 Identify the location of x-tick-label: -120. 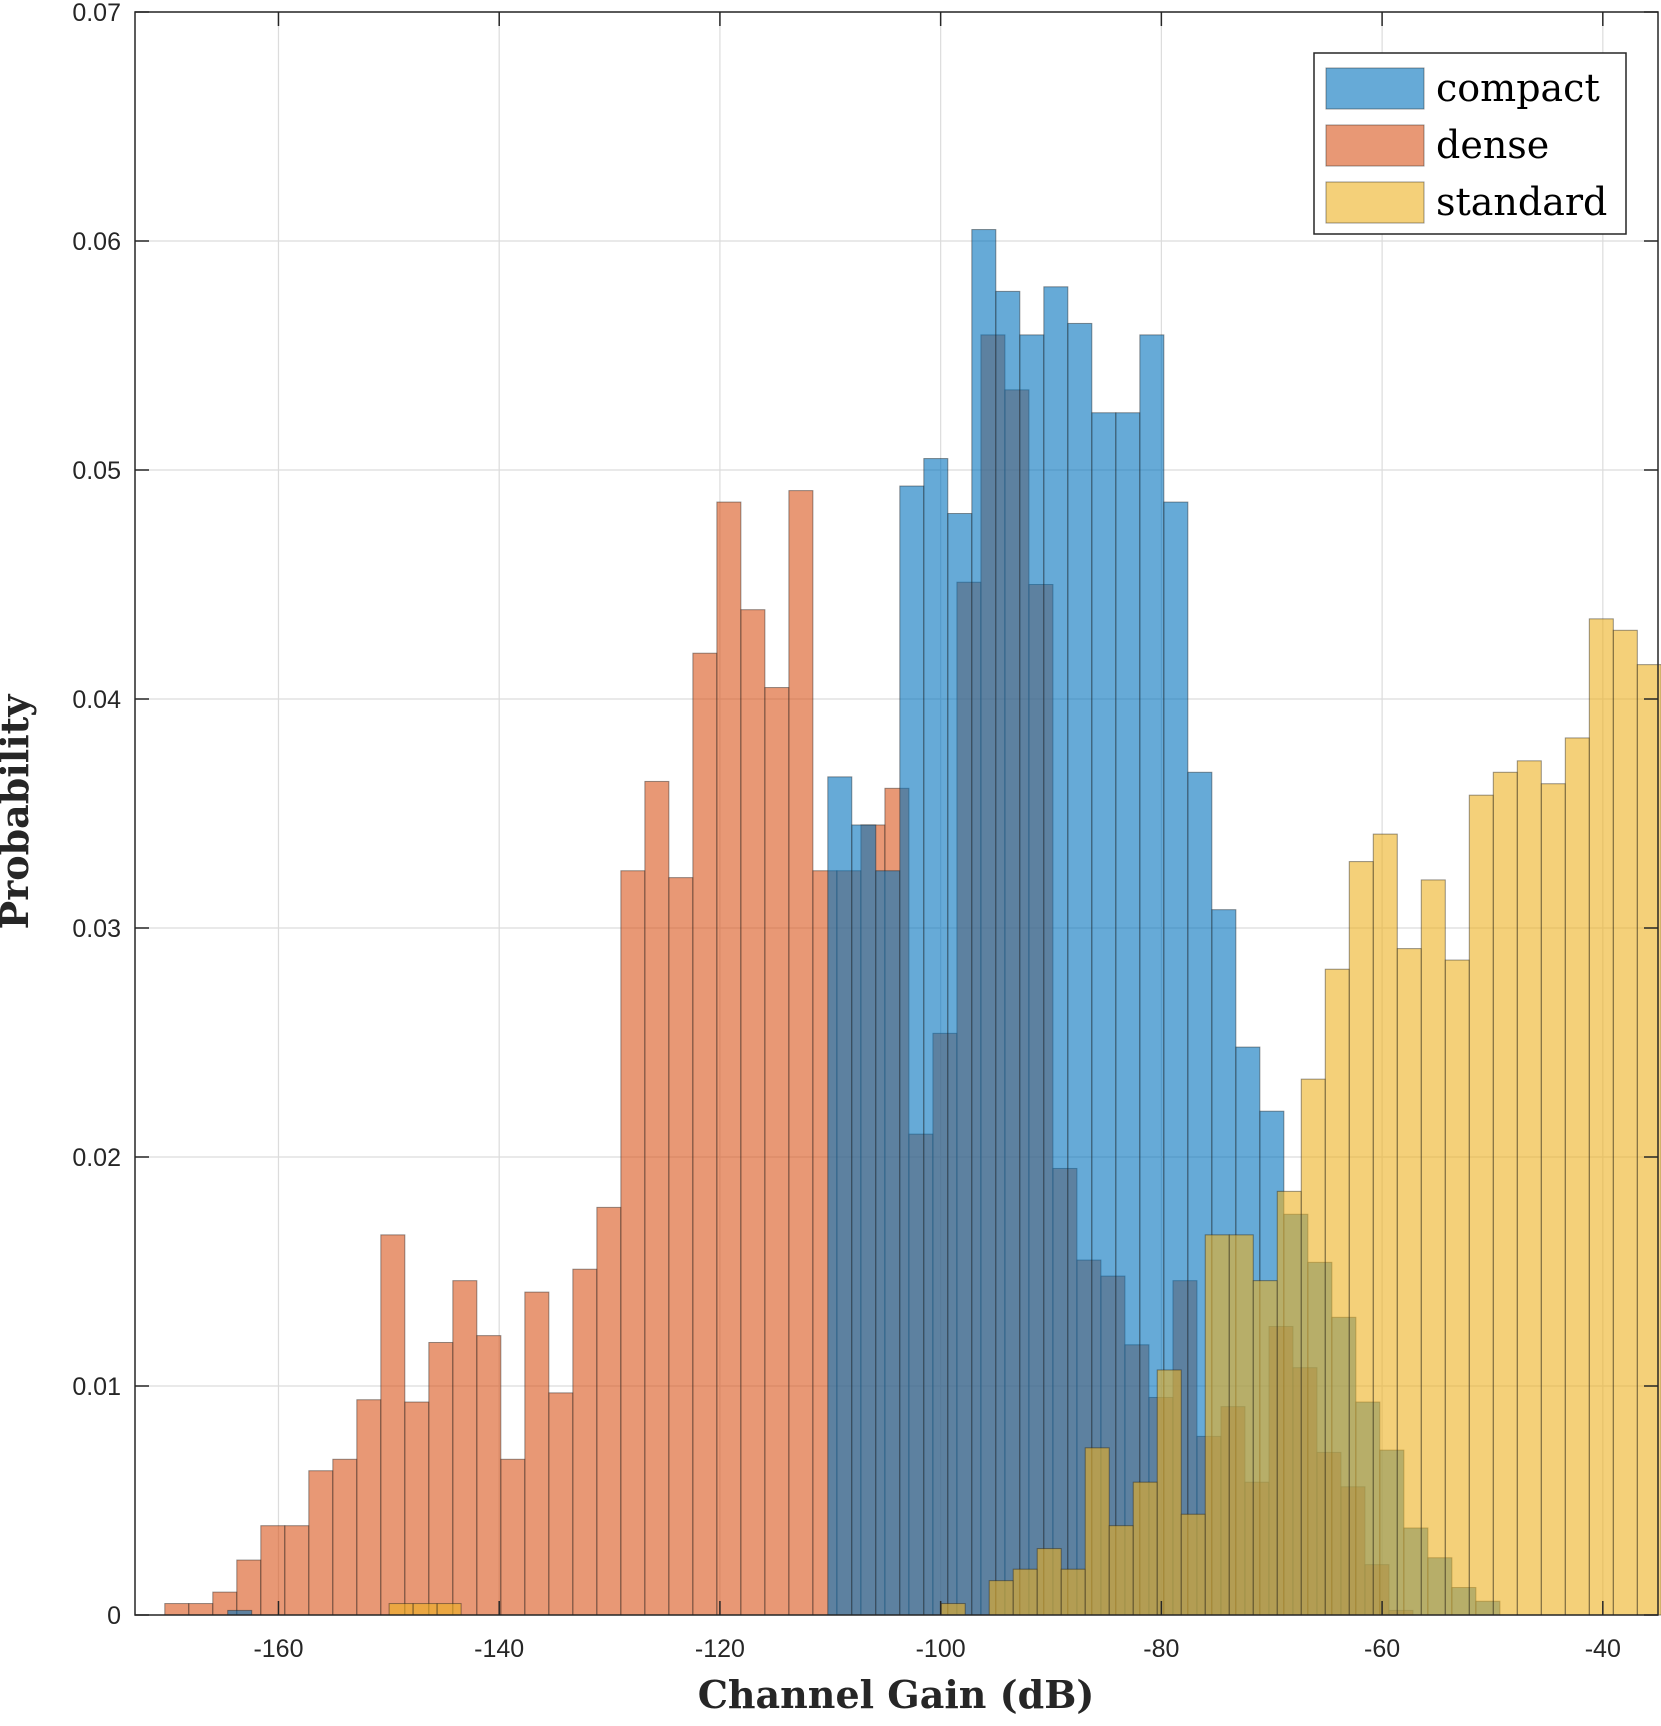
(720, 1649).